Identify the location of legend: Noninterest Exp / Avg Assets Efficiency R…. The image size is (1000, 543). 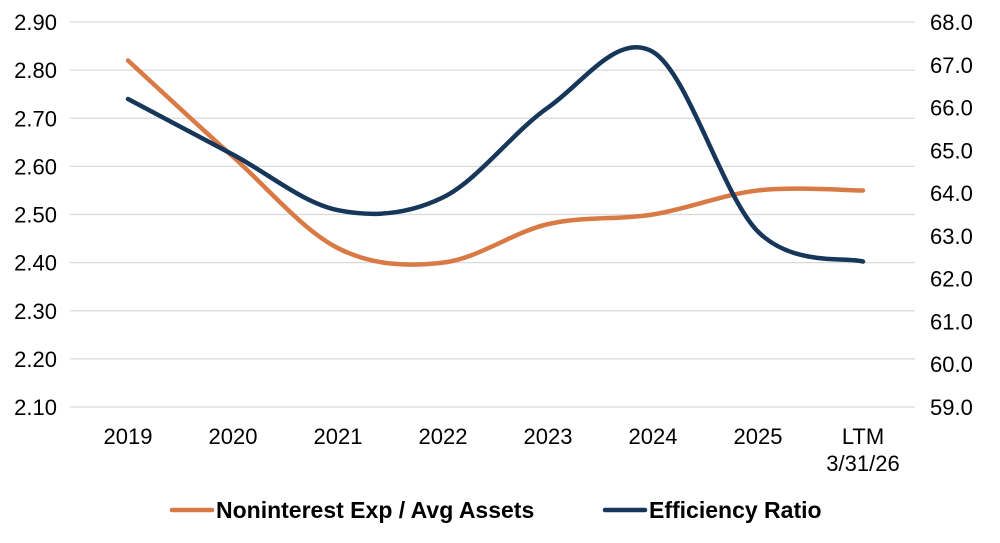
(495, 510).